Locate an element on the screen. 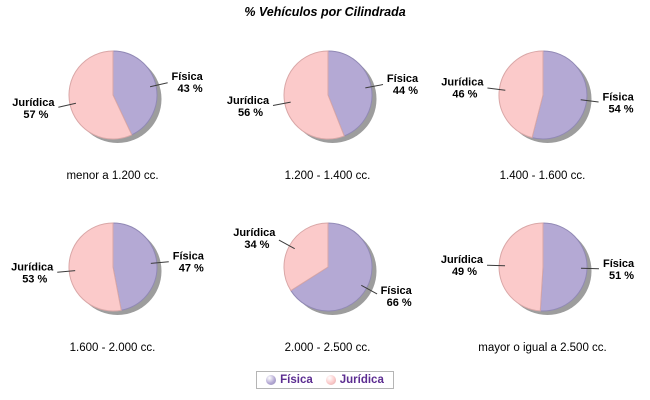  pie-chart-3: Física 54 % Jurídica 46 % is located at coordinates (538, 96).